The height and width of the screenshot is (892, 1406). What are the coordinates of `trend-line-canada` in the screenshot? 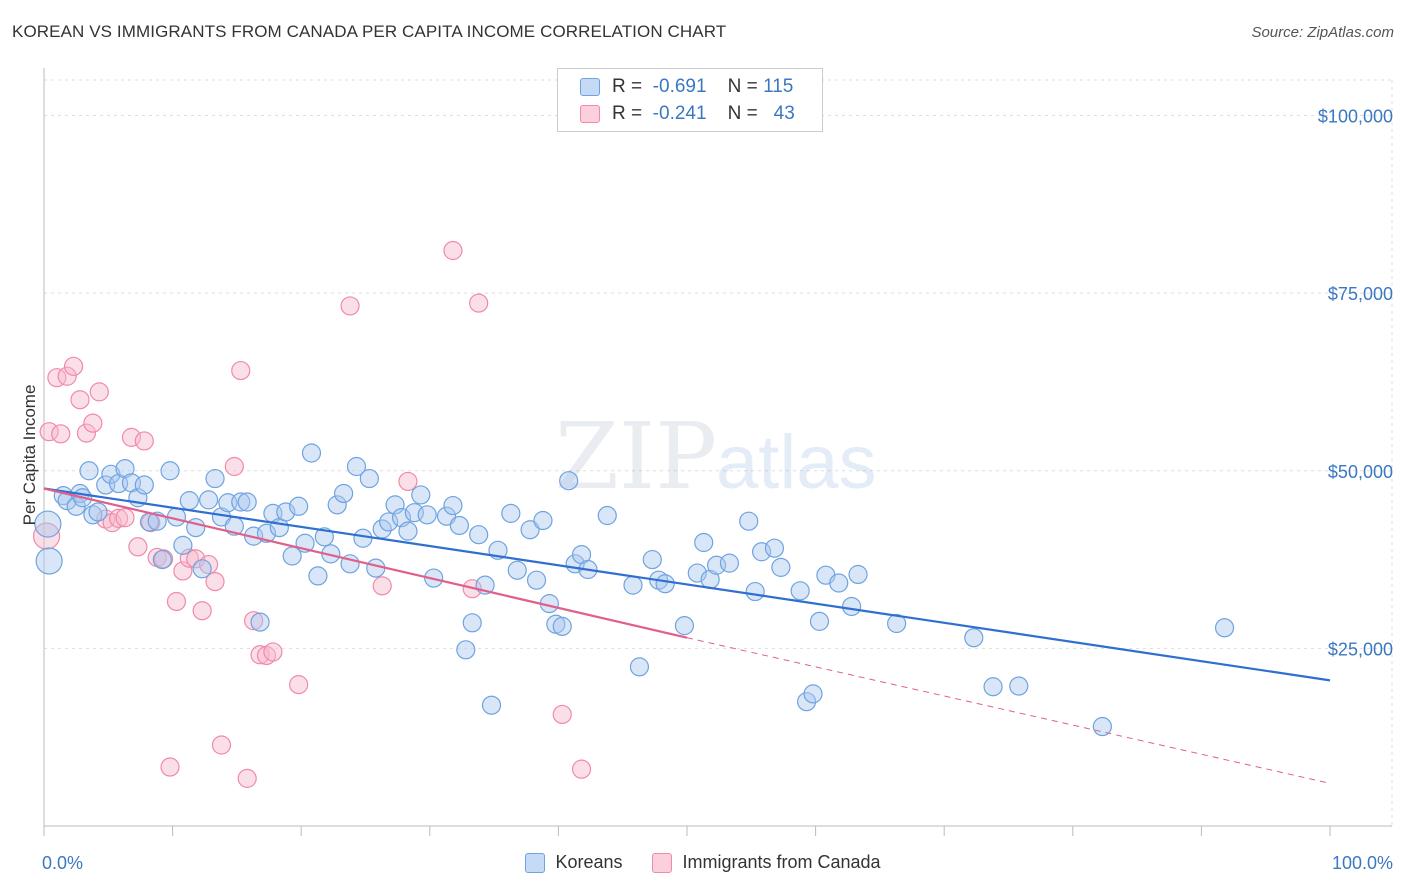 It's located at (365, 563).